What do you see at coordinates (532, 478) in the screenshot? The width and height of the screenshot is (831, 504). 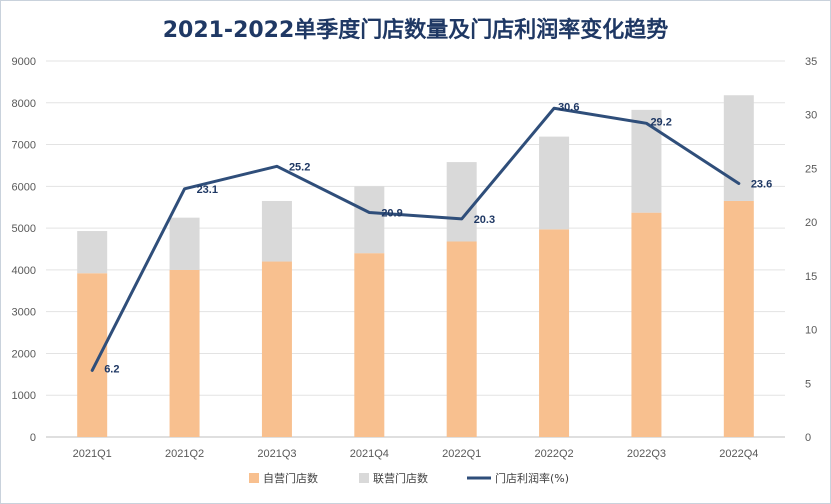 I see `legend-label: 门店利润率(%)` at bounding box center [532, 478].